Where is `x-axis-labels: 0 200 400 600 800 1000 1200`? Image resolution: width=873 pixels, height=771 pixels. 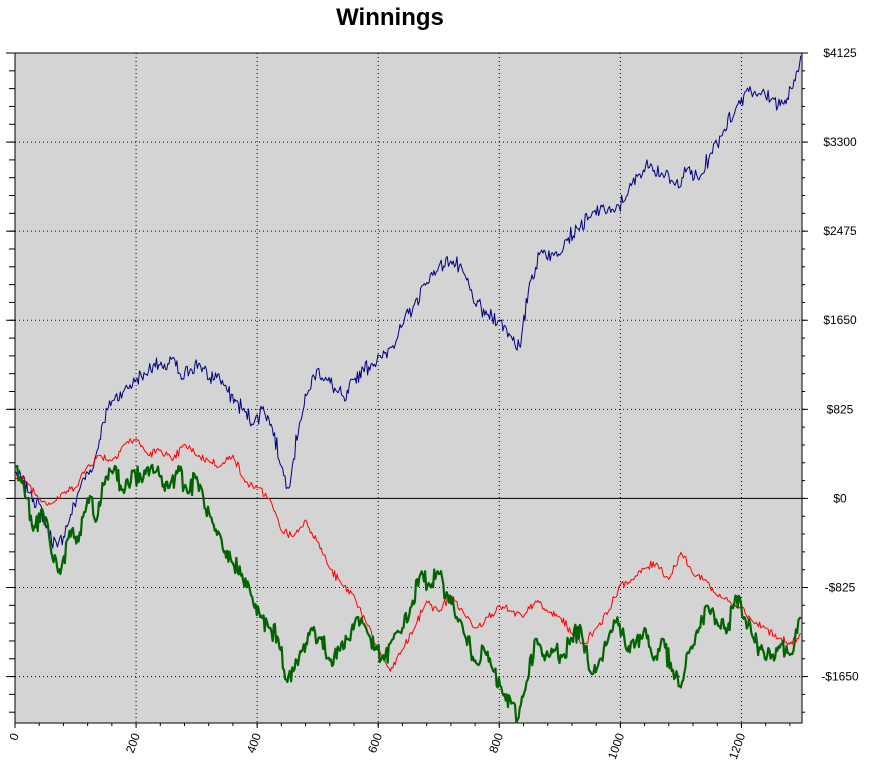 x-axis-labels: 0 200 400 600 800 1000 1200 is located at coordinates (377, 746).